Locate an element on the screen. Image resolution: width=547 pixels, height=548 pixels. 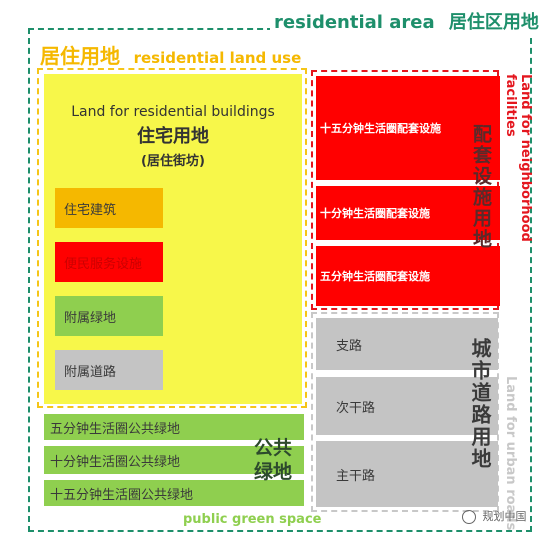
residential-building-label: 住宅建筑 is located at coordinates (90, 210).